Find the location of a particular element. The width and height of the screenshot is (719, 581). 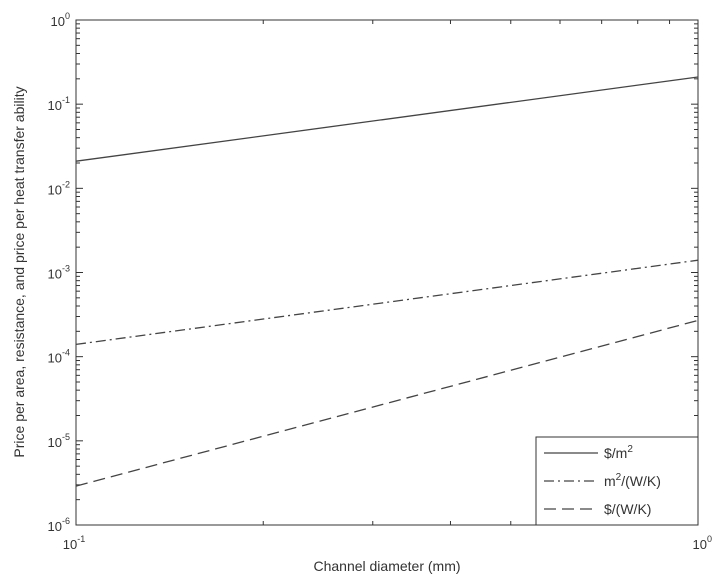

legend-label-main: $/(W/K) is located at coordinates (627, 509).